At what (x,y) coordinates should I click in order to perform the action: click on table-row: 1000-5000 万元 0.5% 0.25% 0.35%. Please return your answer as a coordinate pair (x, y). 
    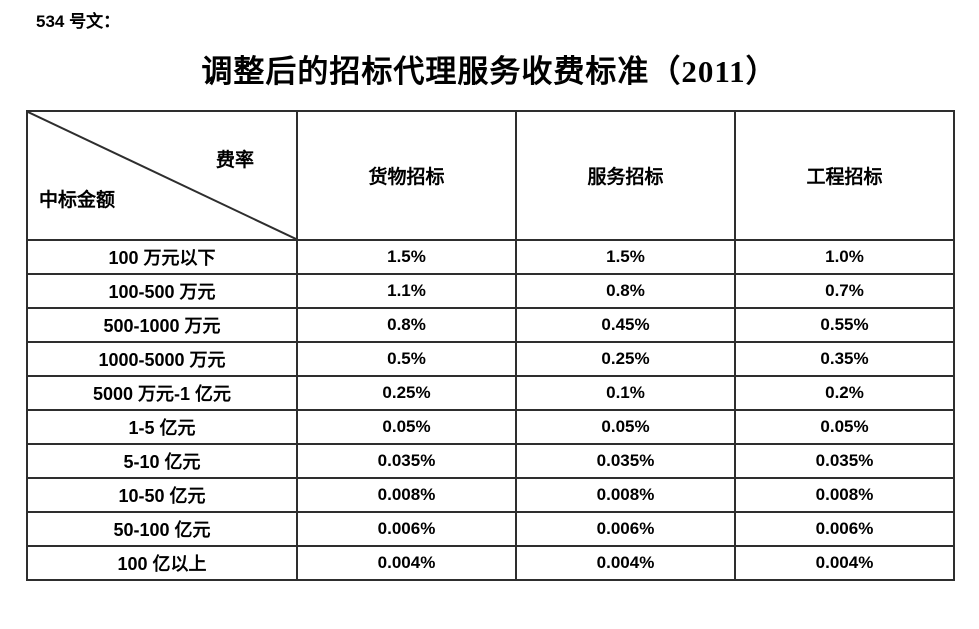
    Looking at the image, I should click on (490, 359).